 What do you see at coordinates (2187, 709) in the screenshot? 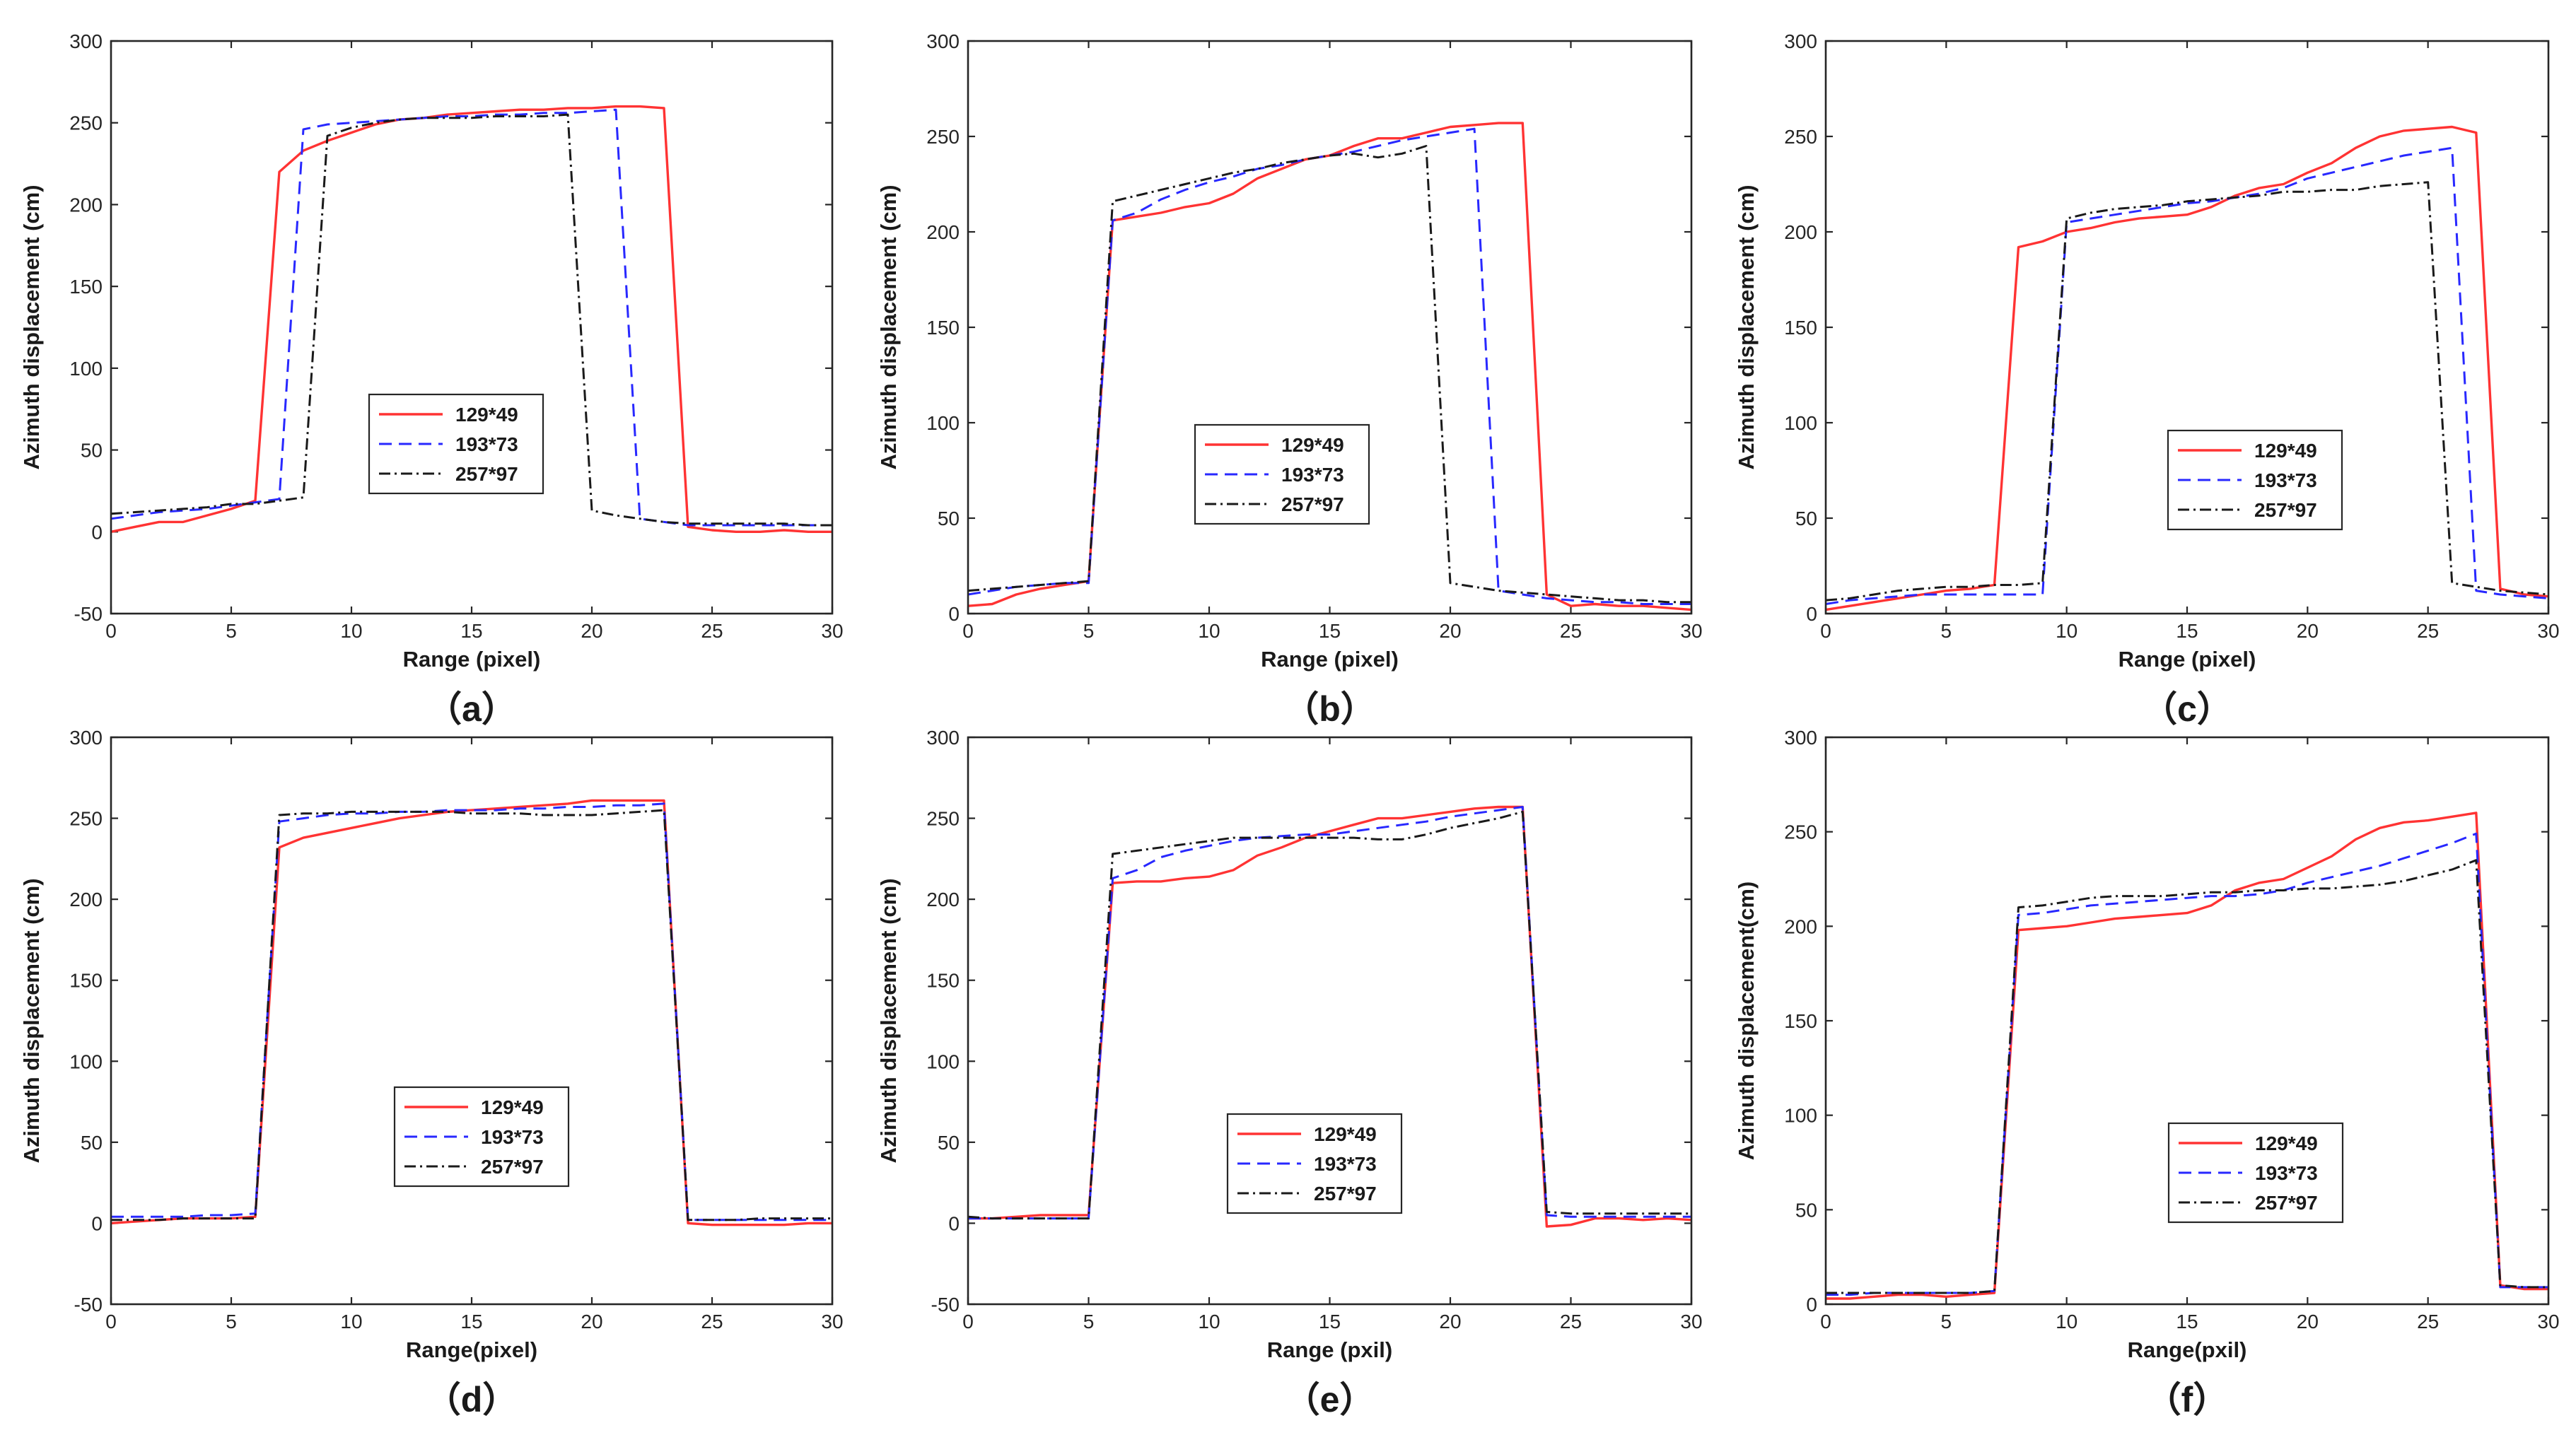
I see `panel-label: （c）` at bounding box center [2187, 709].